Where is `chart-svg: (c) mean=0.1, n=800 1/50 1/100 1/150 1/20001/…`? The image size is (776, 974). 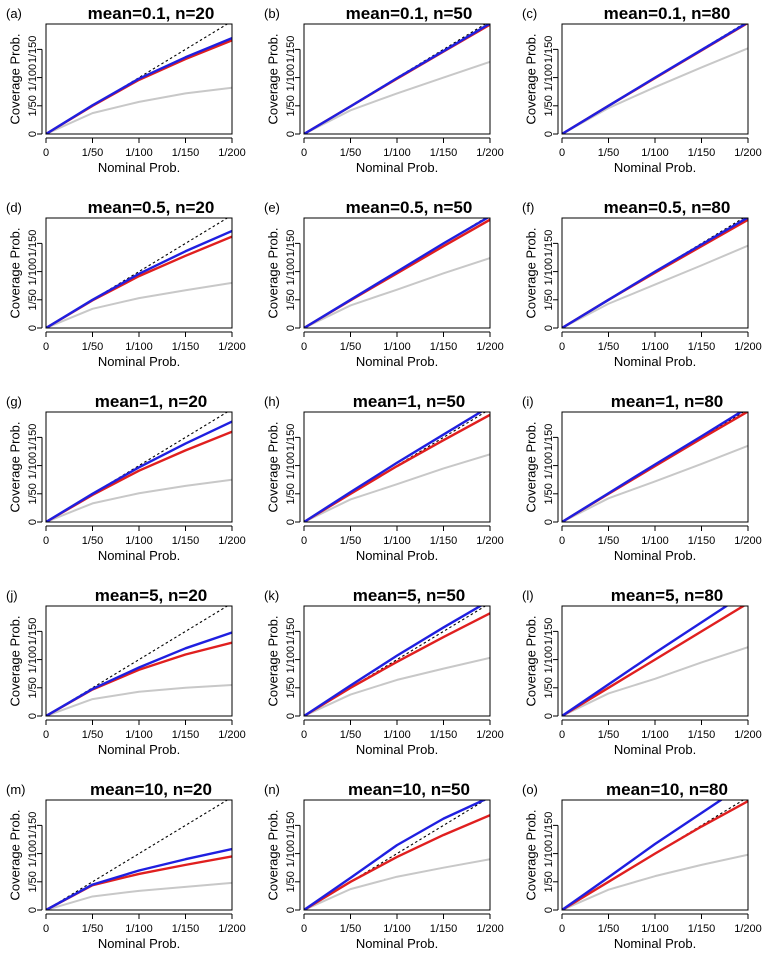
chart-svg: (c) mean=0.1, n=800 1/50 1/100 1/150 1/20001/… is located at coordinates (642, 89).